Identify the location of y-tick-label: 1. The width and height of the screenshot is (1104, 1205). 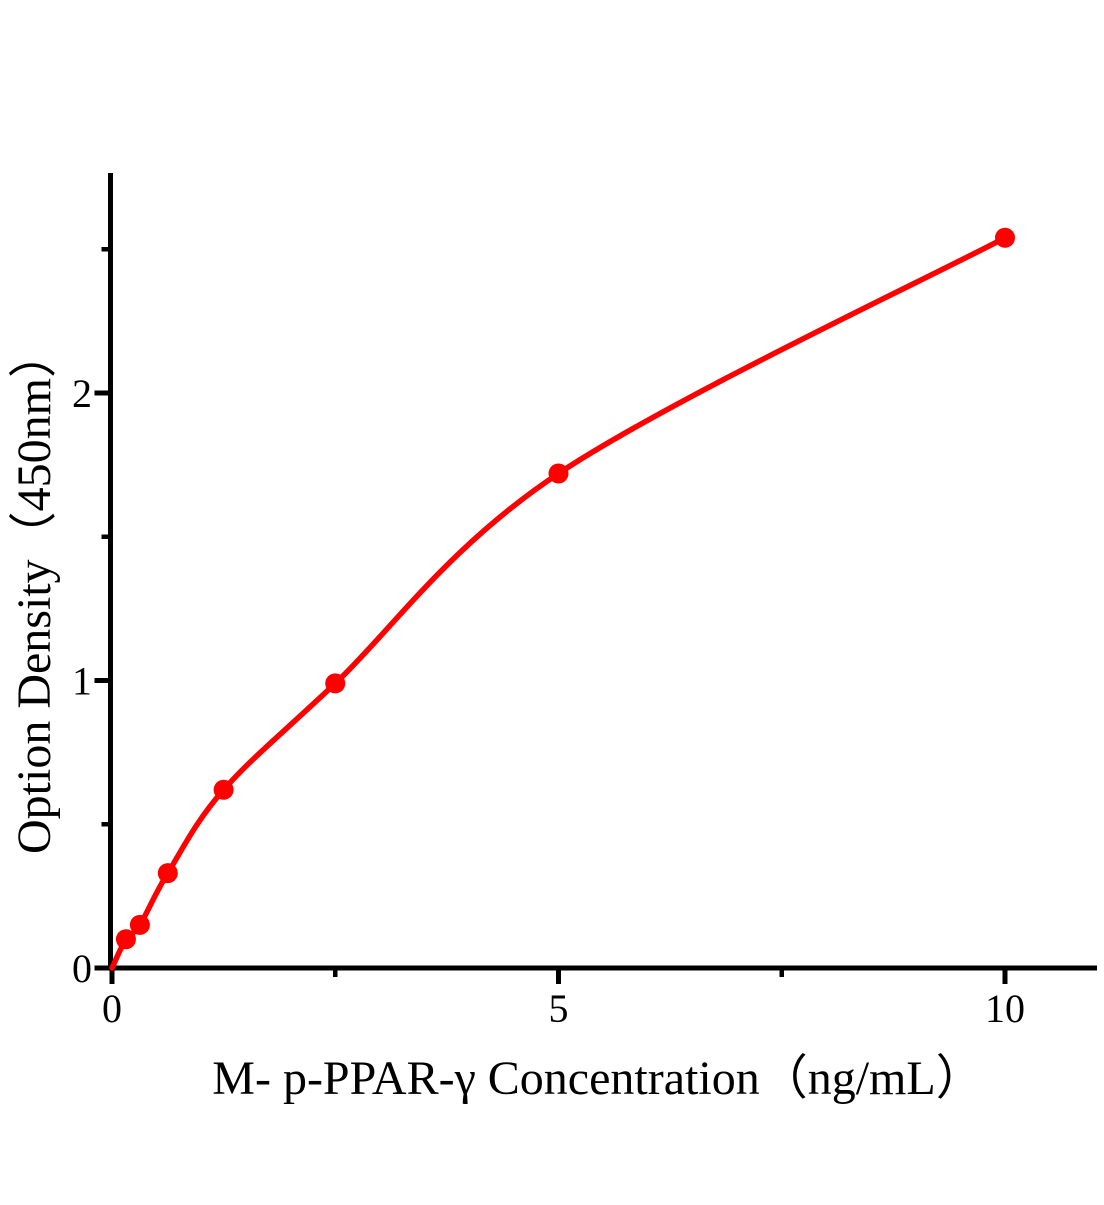
(82, 681).